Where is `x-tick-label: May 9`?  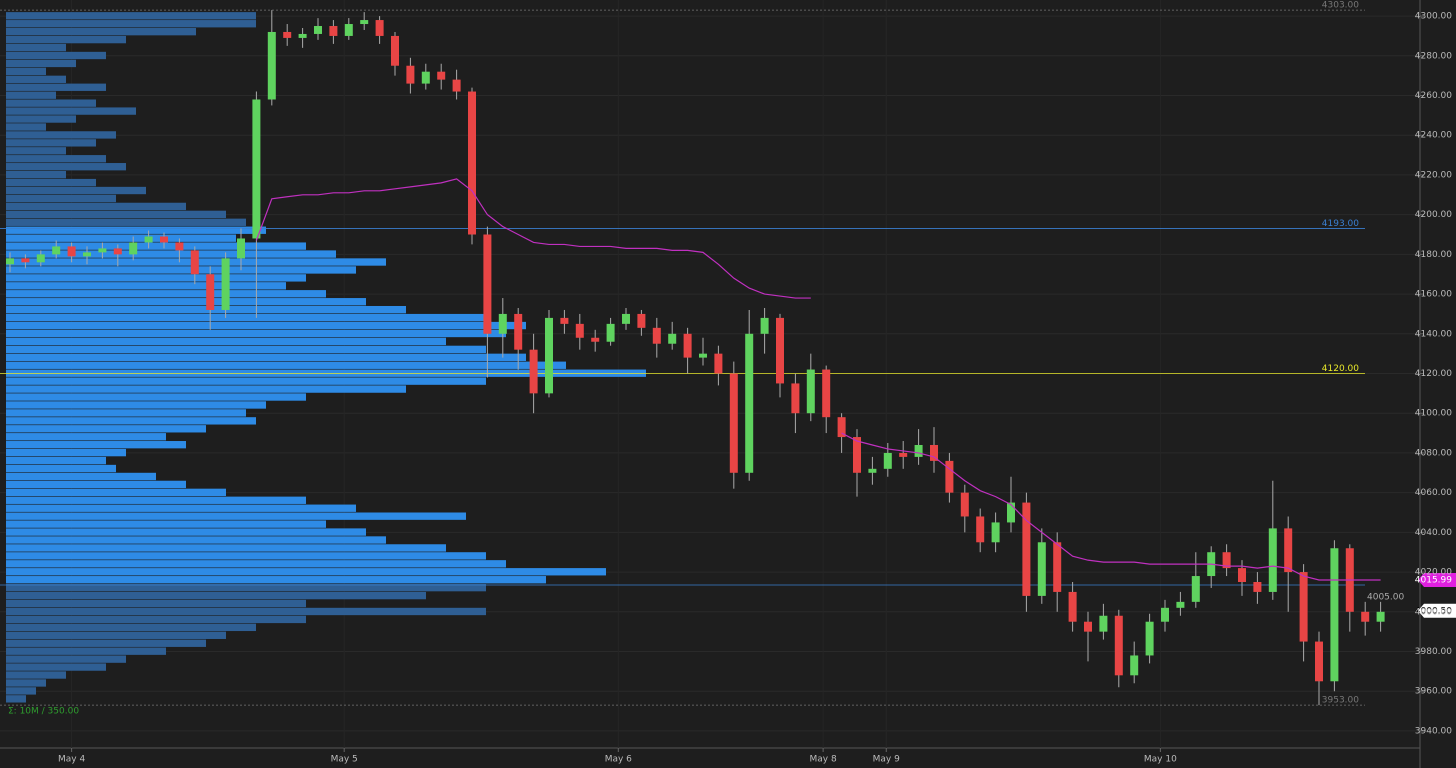
x-tick-label: May 9 is located at coordinates (886, 760).